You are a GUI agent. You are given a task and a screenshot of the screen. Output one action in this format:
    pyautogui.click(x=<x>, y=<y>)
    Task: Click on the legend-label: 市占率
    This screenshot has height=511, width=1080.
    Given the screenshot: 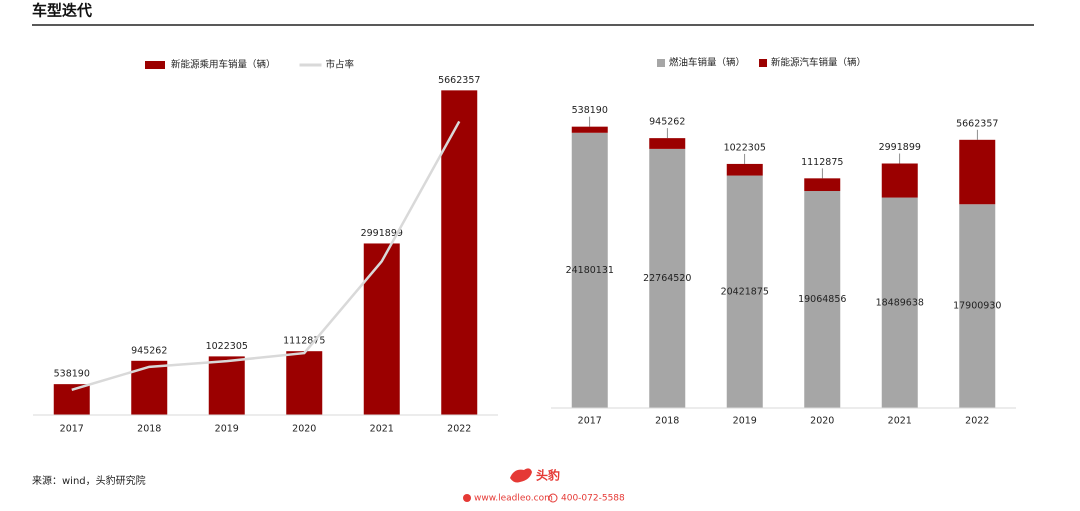 What is the action you would take?
    pyautogui.click(x=340, y=65)
    